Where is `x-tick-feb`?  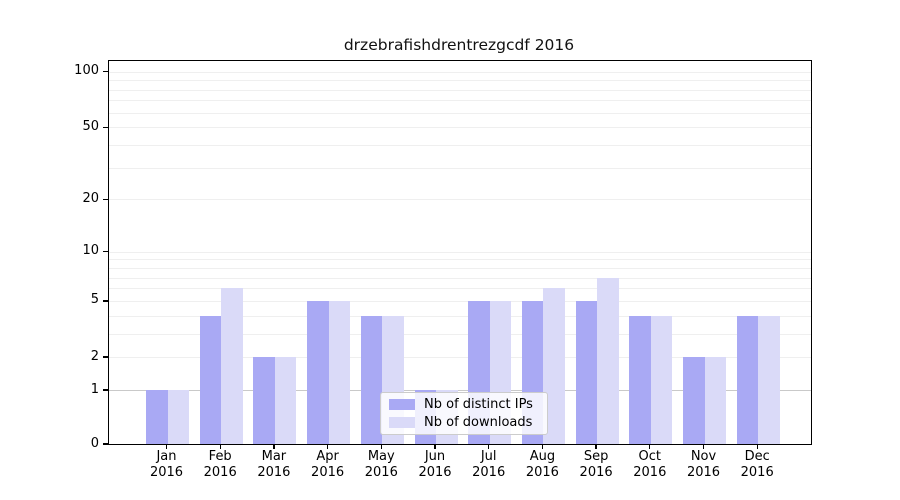
x-tick-feb is located at coordinates (220, 446).